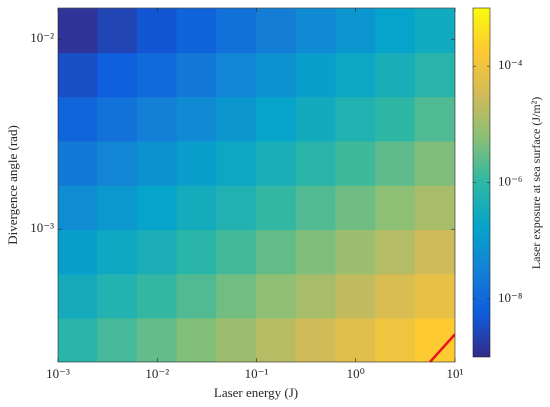 Image resolution: width=550 pixels, height=407 pixels. Describe the element at coordinates (510, 64) in the screenshot. I see `colorbar-tick-label: 10⁻⁴` at that location.